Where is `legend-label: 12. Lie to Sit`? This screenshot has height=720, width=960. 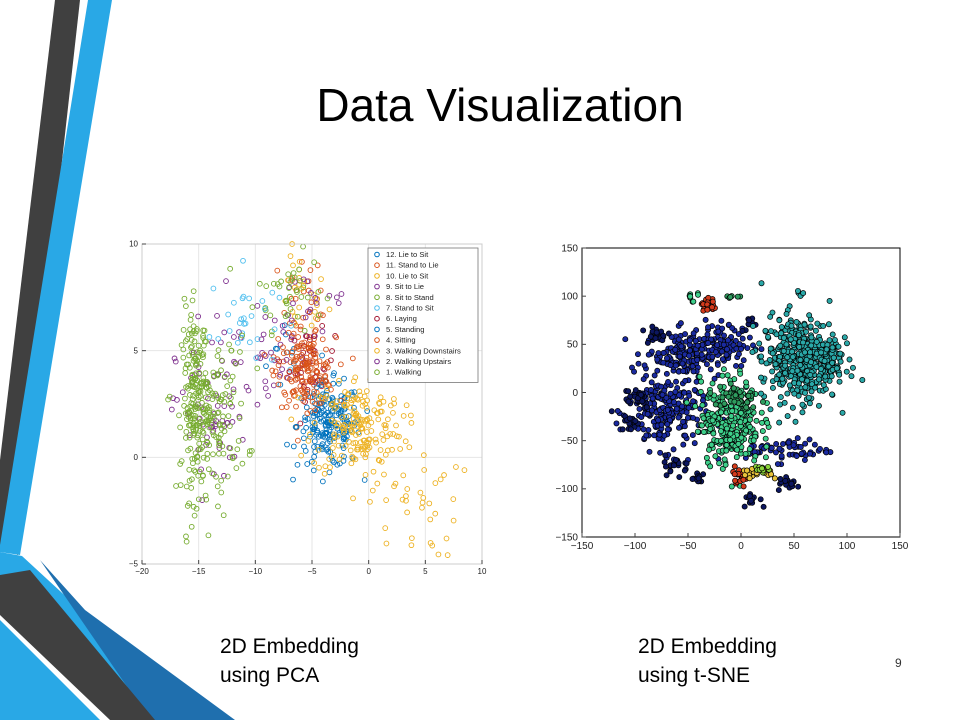 legend-label: 12. Lie to Sit is located at coordinates (407, 254).